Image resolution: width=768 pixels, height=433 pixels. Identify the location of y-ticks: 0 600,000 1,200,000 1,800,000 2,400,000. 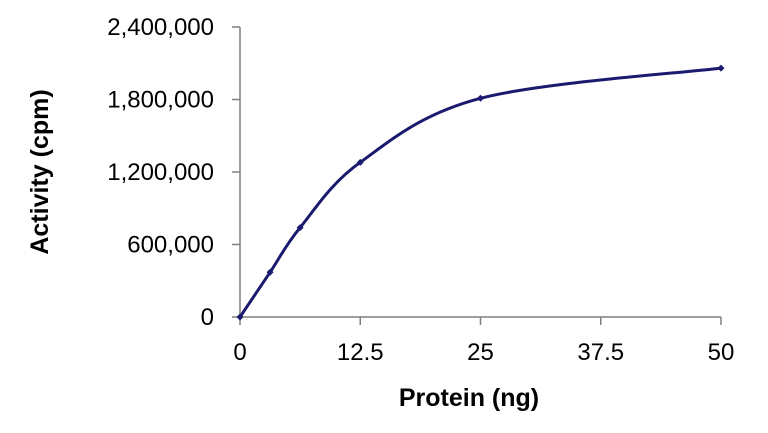
(173, 172).